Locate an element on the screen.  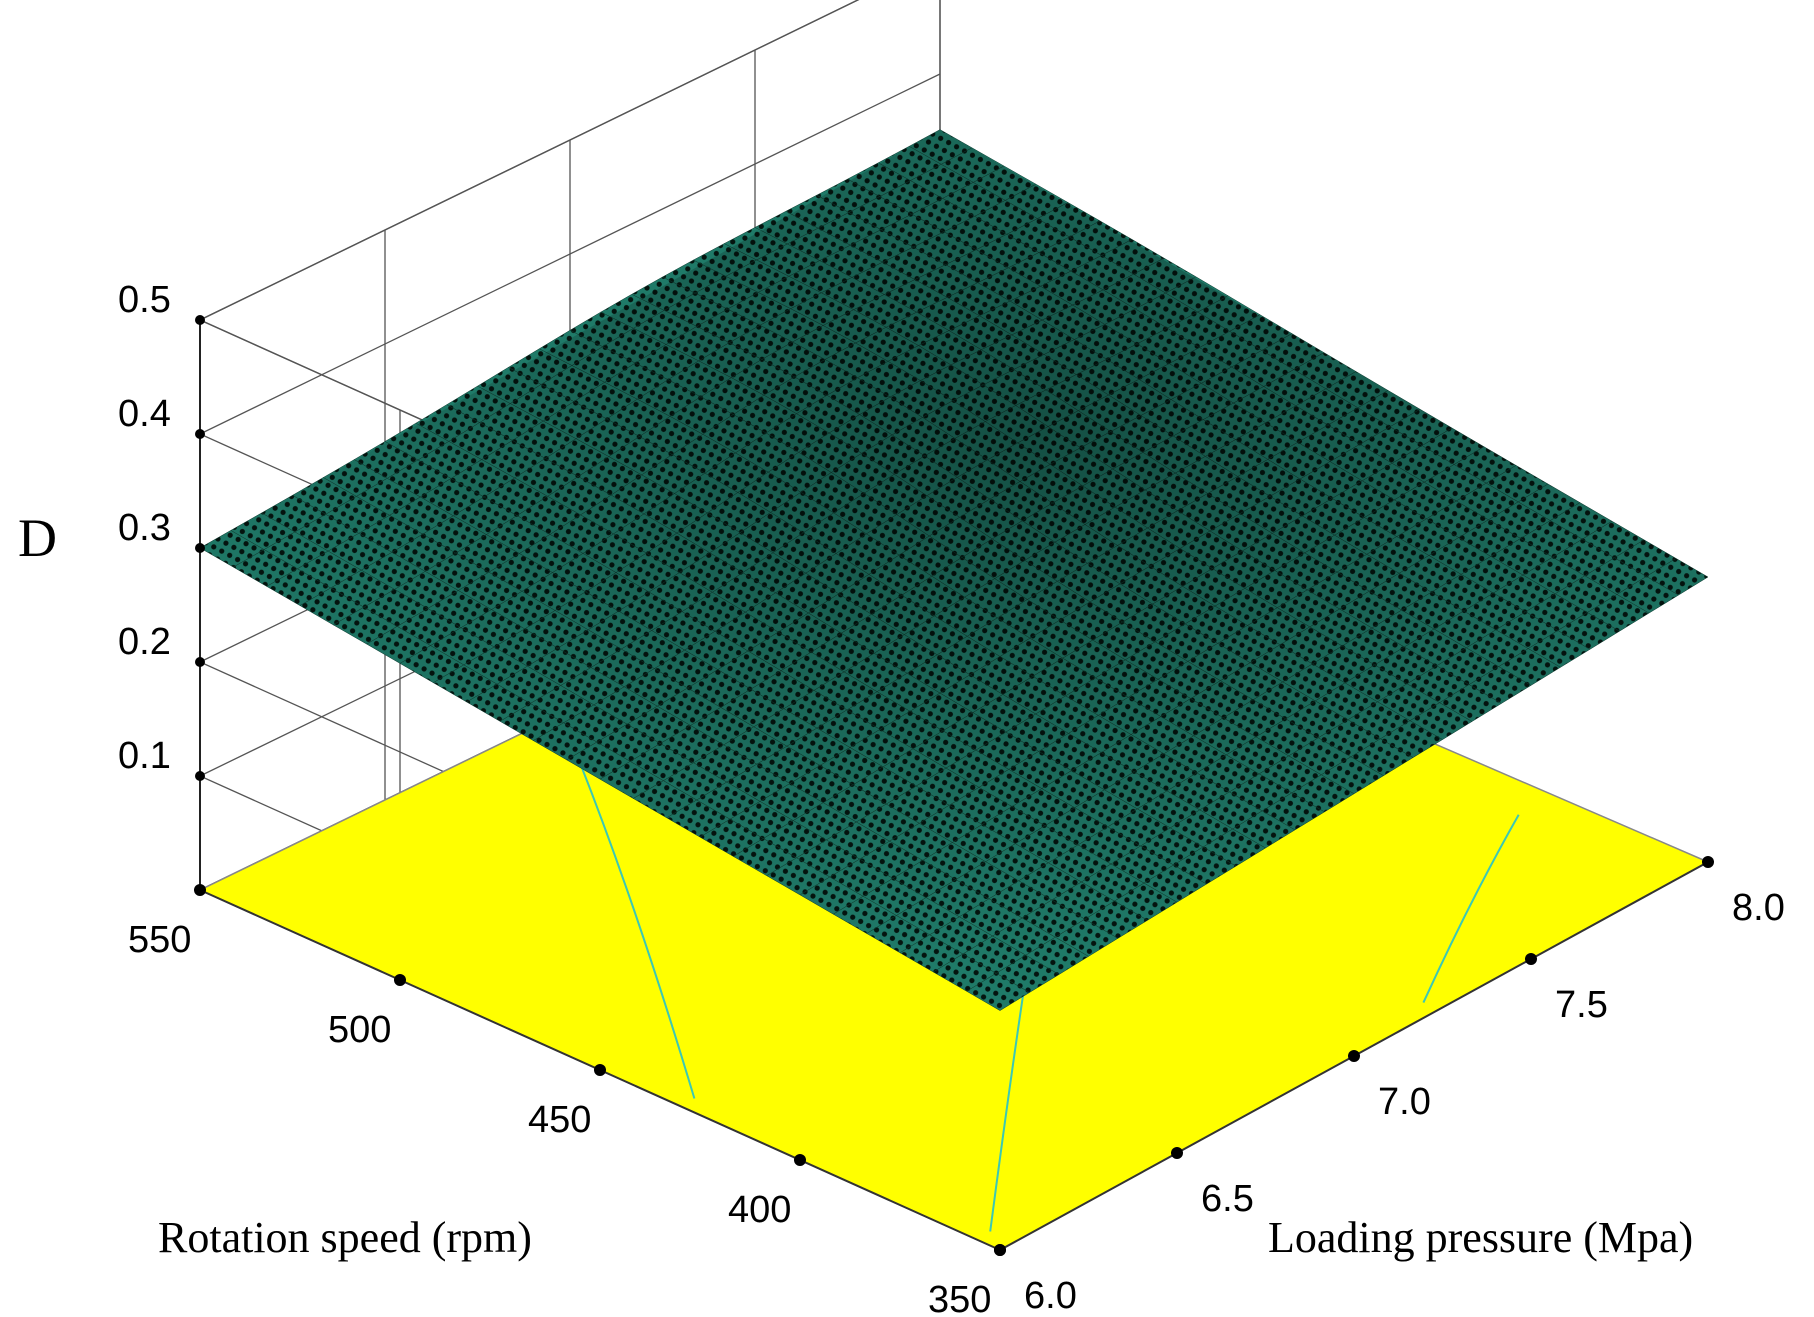
z-tick-label: 0.3 is located at coordinates (144, 528).